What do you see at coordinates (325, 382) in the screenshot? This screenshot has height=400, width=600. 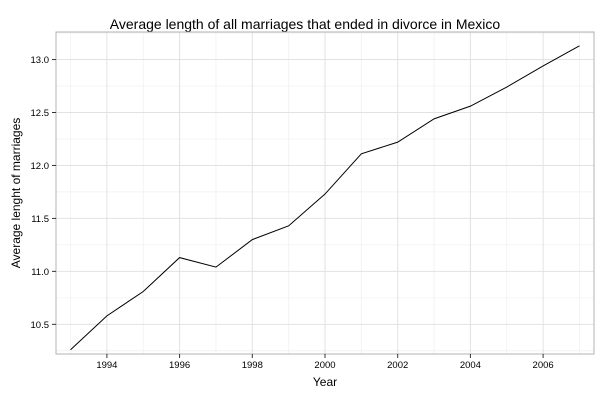 I see `x-axis-title: Year` at bounding box center [325, 382].